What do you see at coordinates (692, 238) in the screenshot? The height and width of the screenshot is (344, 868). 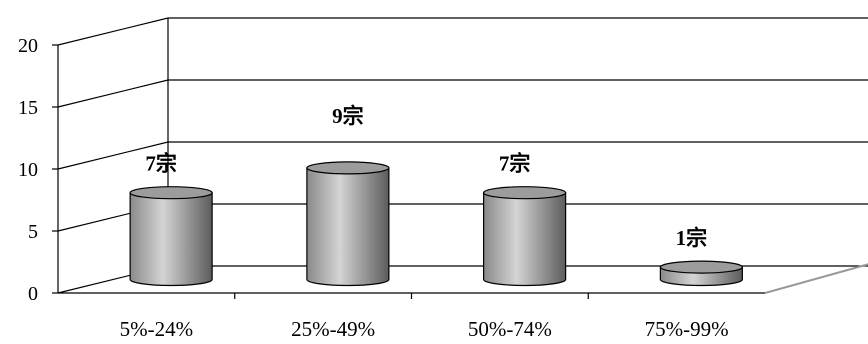 I see `data-label: 1宗` at bounding box center [692, 238].